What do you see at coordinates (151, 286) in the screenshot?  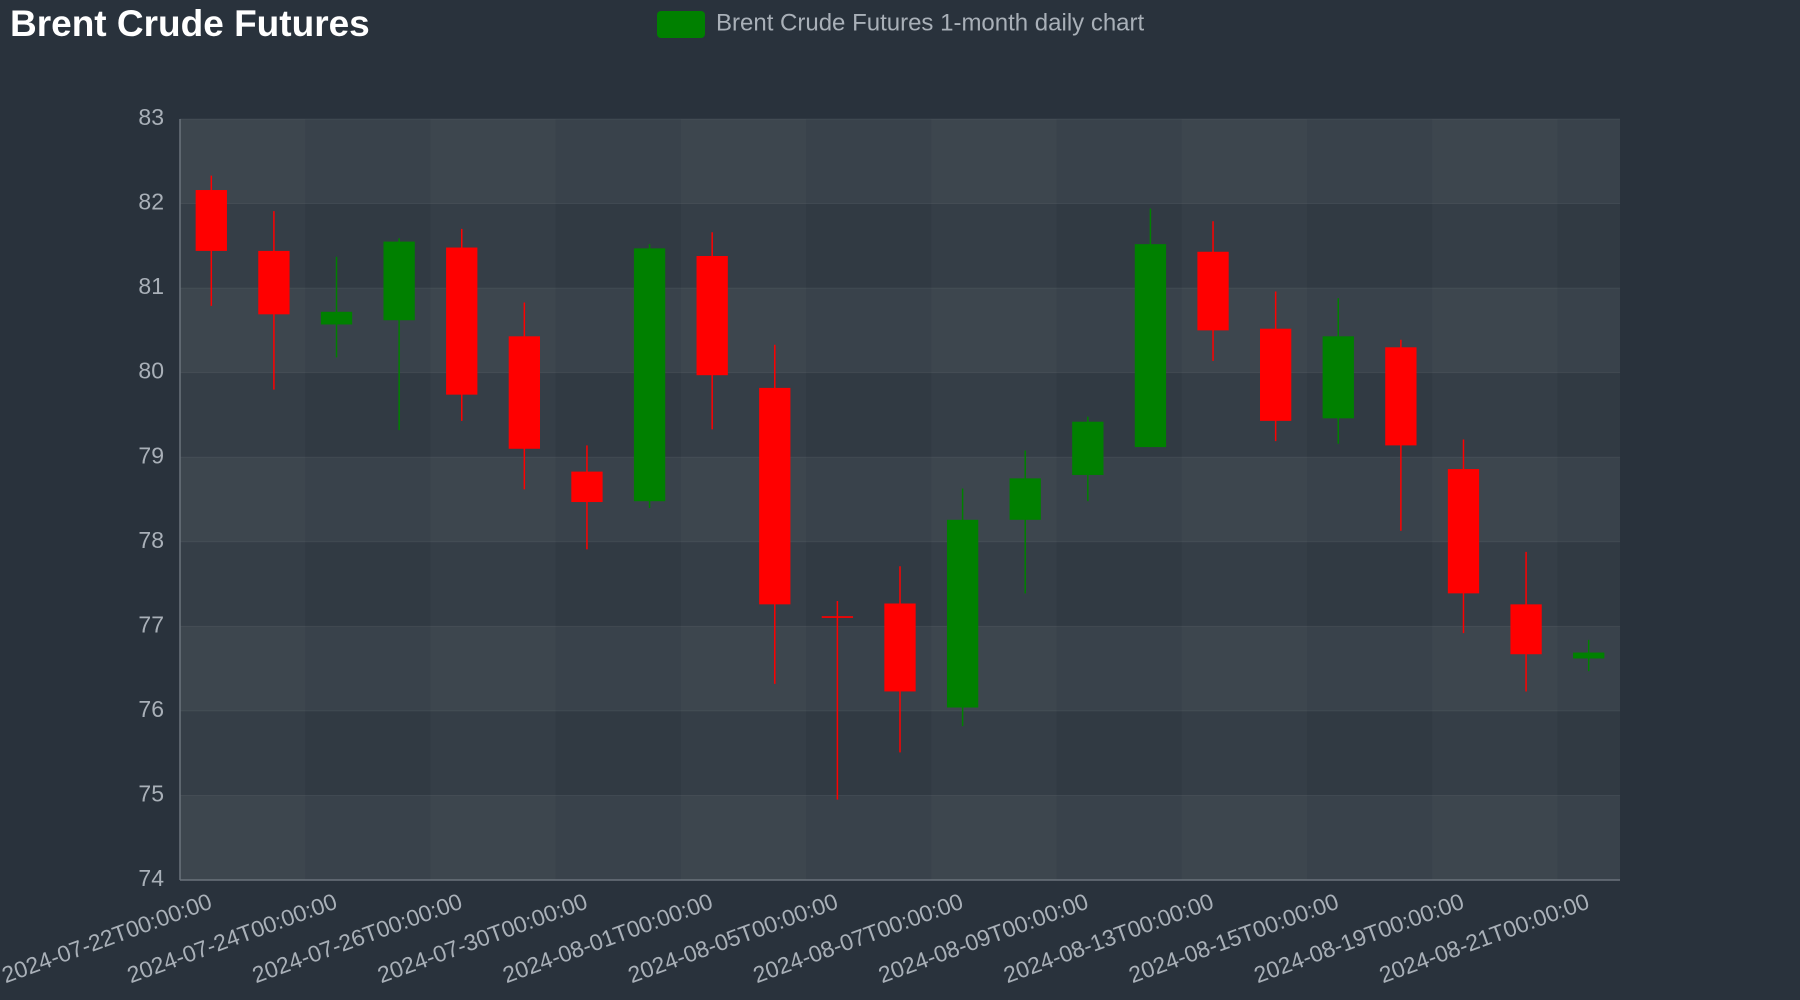 I see `y-tick-label: 81` at bounding box center [151, 286].